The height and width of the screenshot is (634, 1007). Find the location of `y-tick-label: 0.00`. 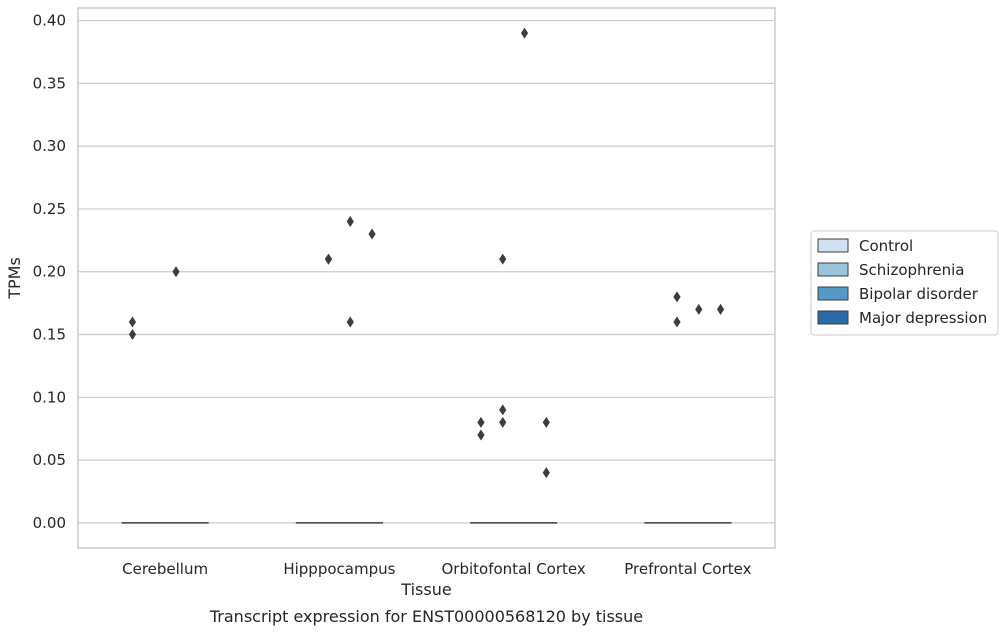

y-tick-label: 0.00 is located at coordinates (49, 523).